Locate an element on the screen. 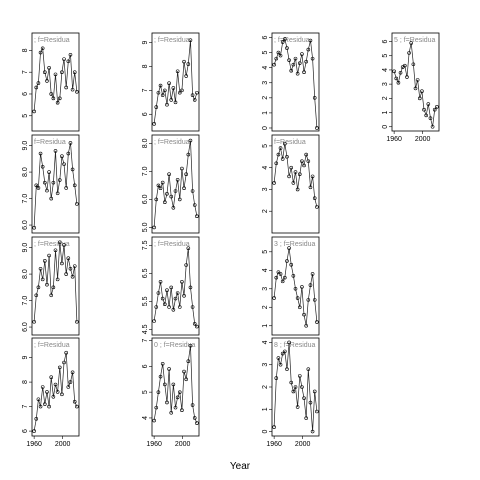  y-tick-label: 8.0 is located at coordinates (145, 143).